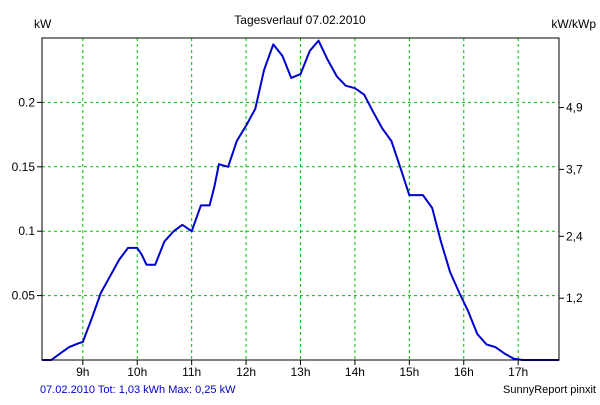 This screenshot has width=600, height=405. Describe the element at coordinates (138, 390) in the screenshot. I see `footer-summary: 07.02.2010 Tot: 1,03 kWh Max: 0,25 kW` at that location.